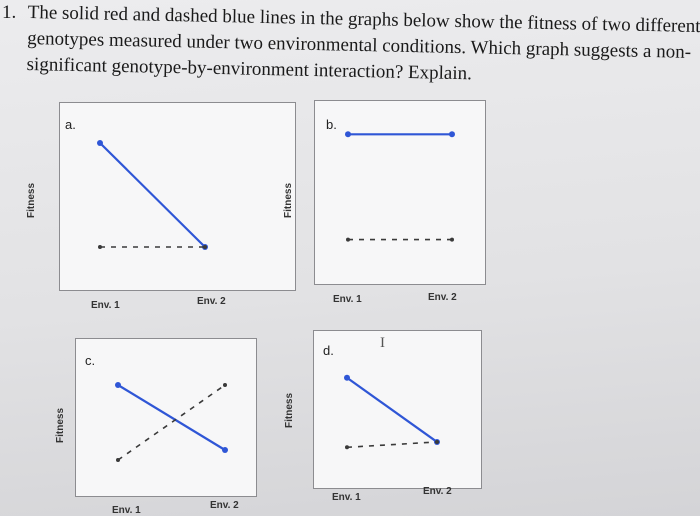 This screenshot has height=516, width=700. I want to click on graph-d-solid-line, so click(392, 409).